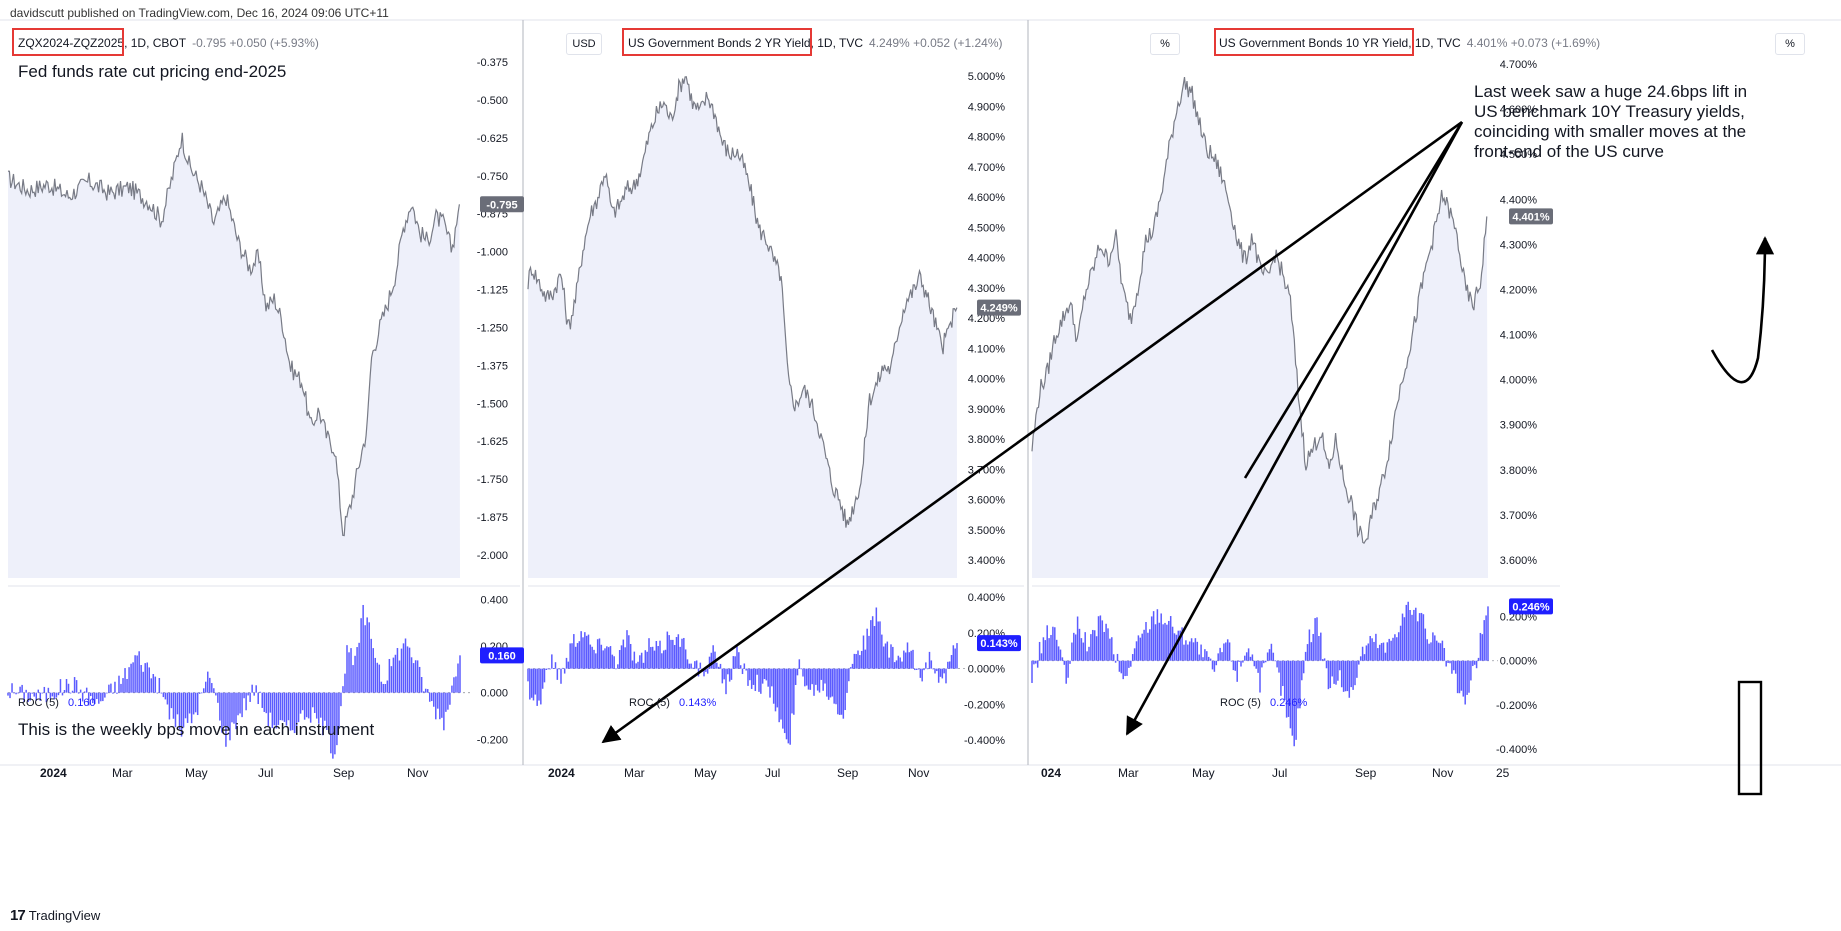 This screenshot has width=1841, height=931. Describe the element at coordinates (1519, 245) in the screenshot. I see `y-tick-label: 4.300%` at that location.